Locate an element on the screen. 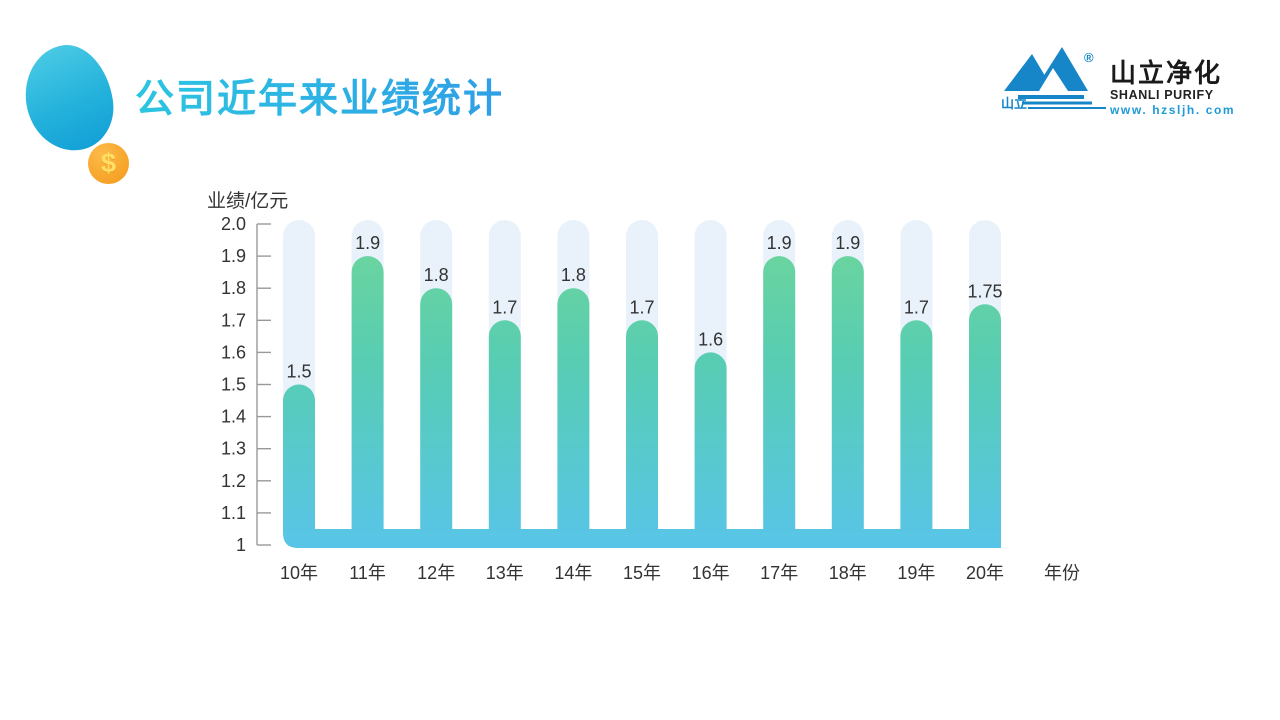 Image resolution: width=1280 pixels, height=720 pixels. logo-website: www. hzsljh. com is located at coordinates (1173, 110).